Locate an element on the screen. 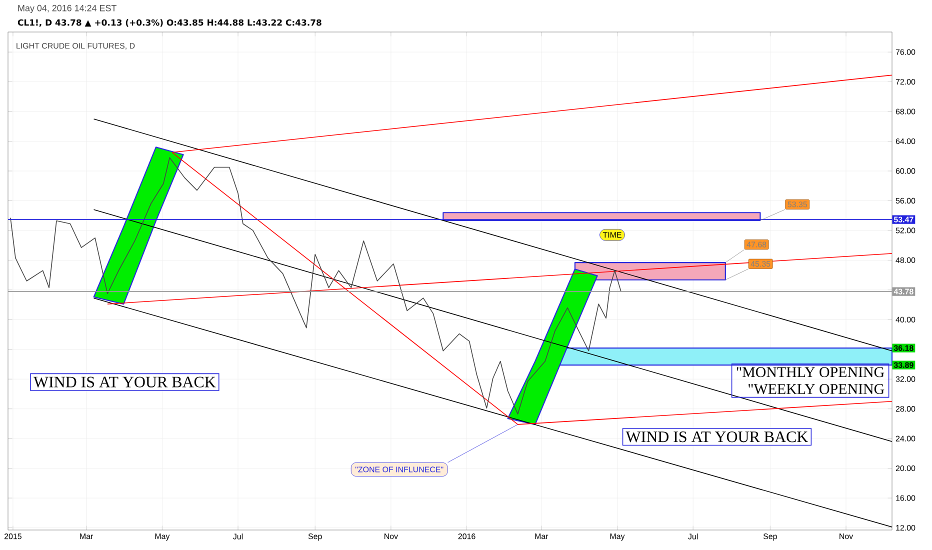 This screenshot has width=932, height=550. annotation: "MONTHLY OPENING is located at coordinates (810, 372).